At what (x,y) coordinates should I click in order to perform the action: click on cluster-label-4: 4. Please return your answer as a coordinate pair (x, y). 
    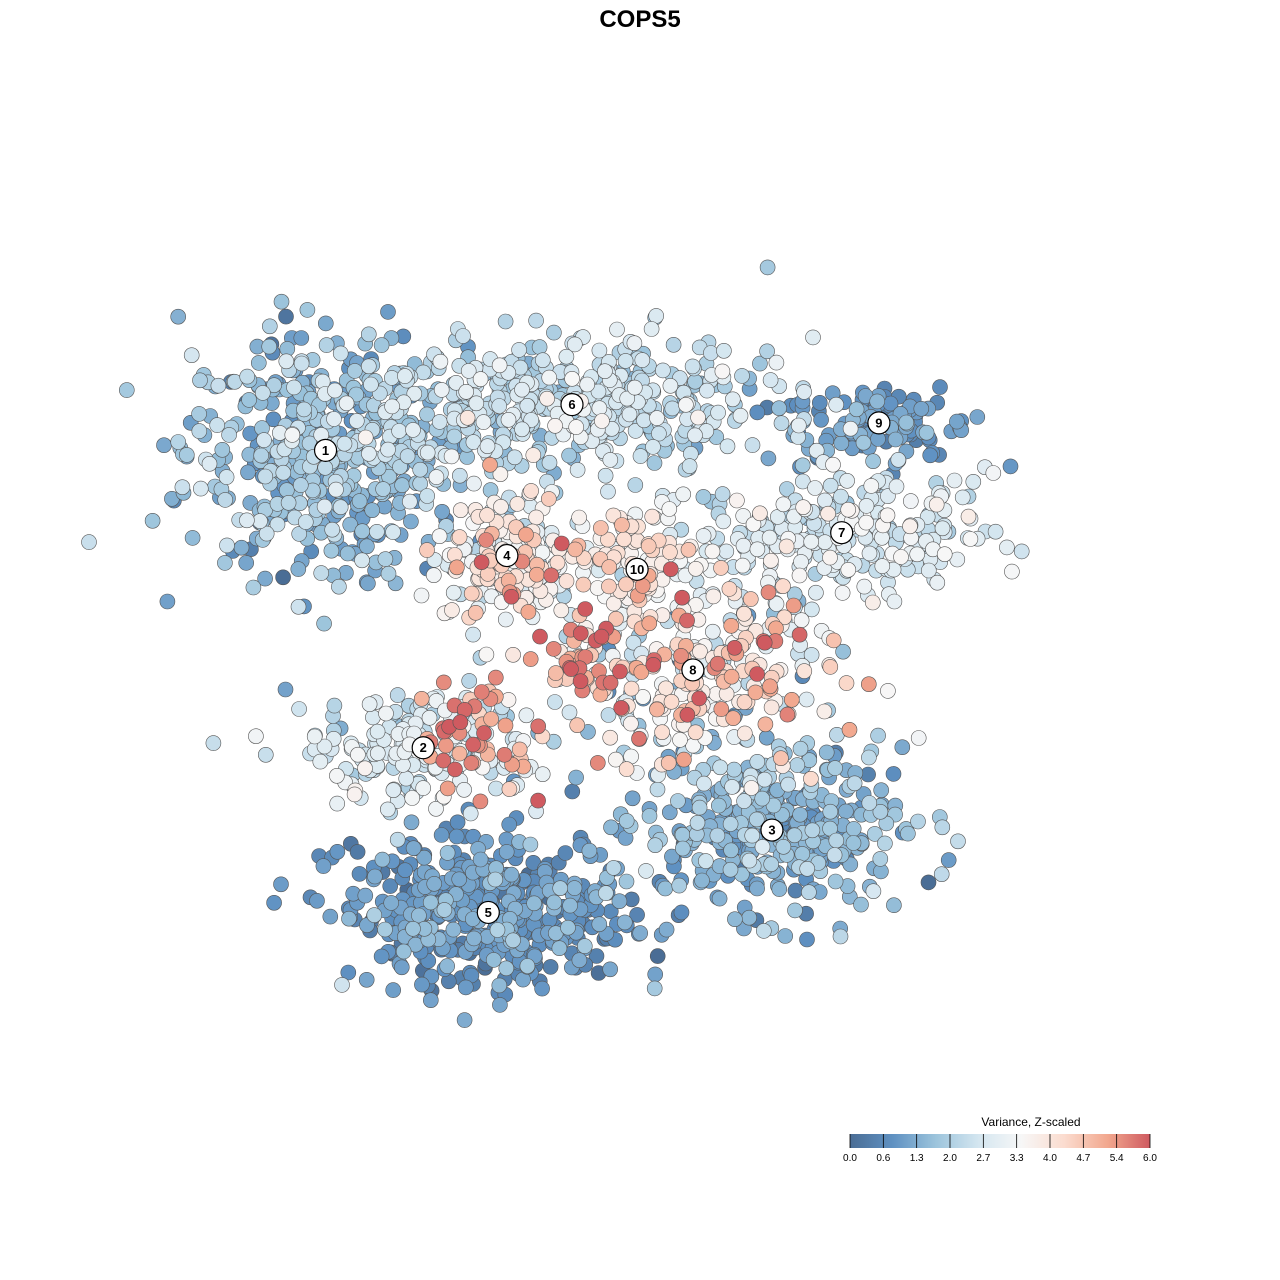
    Looking at the image, I should click on (507, 555).